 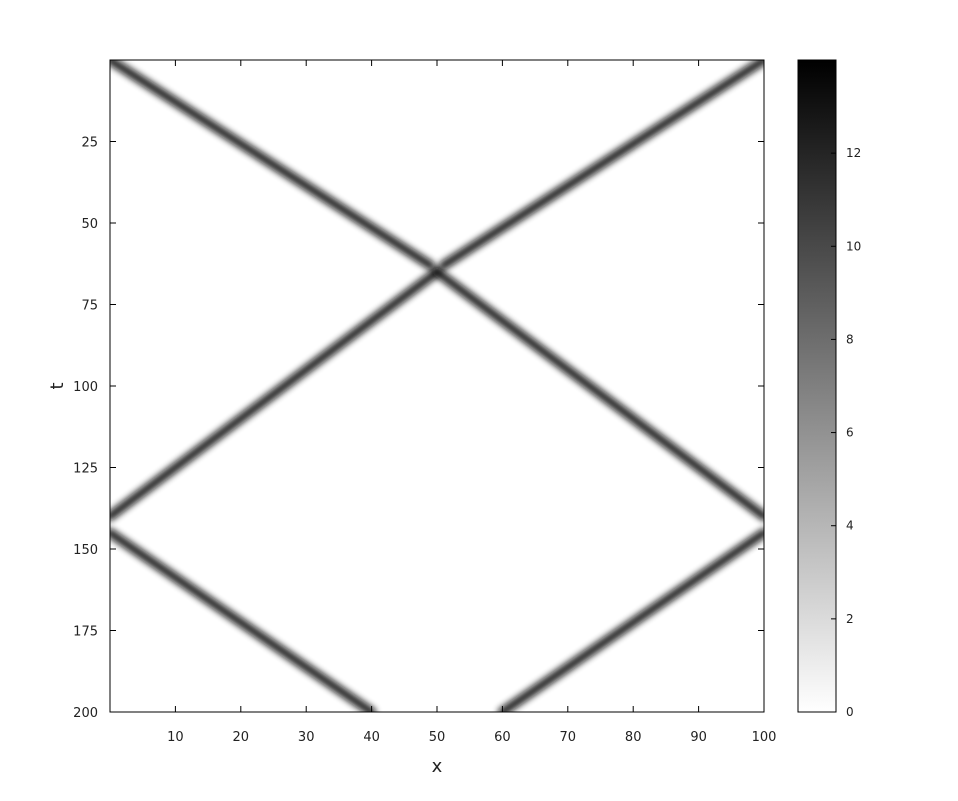 What do you see at coordinates (437, 737) in the screenshot?
I see `x-tick-label: 50` at bounding box center [437, 737].